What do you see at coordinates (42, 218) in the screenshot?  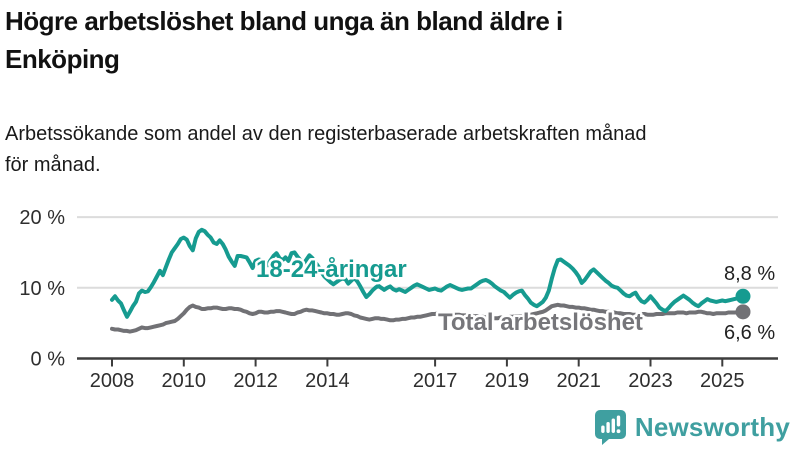 I see `y-tick-label: 20 %` at bounding box center [42, 218].